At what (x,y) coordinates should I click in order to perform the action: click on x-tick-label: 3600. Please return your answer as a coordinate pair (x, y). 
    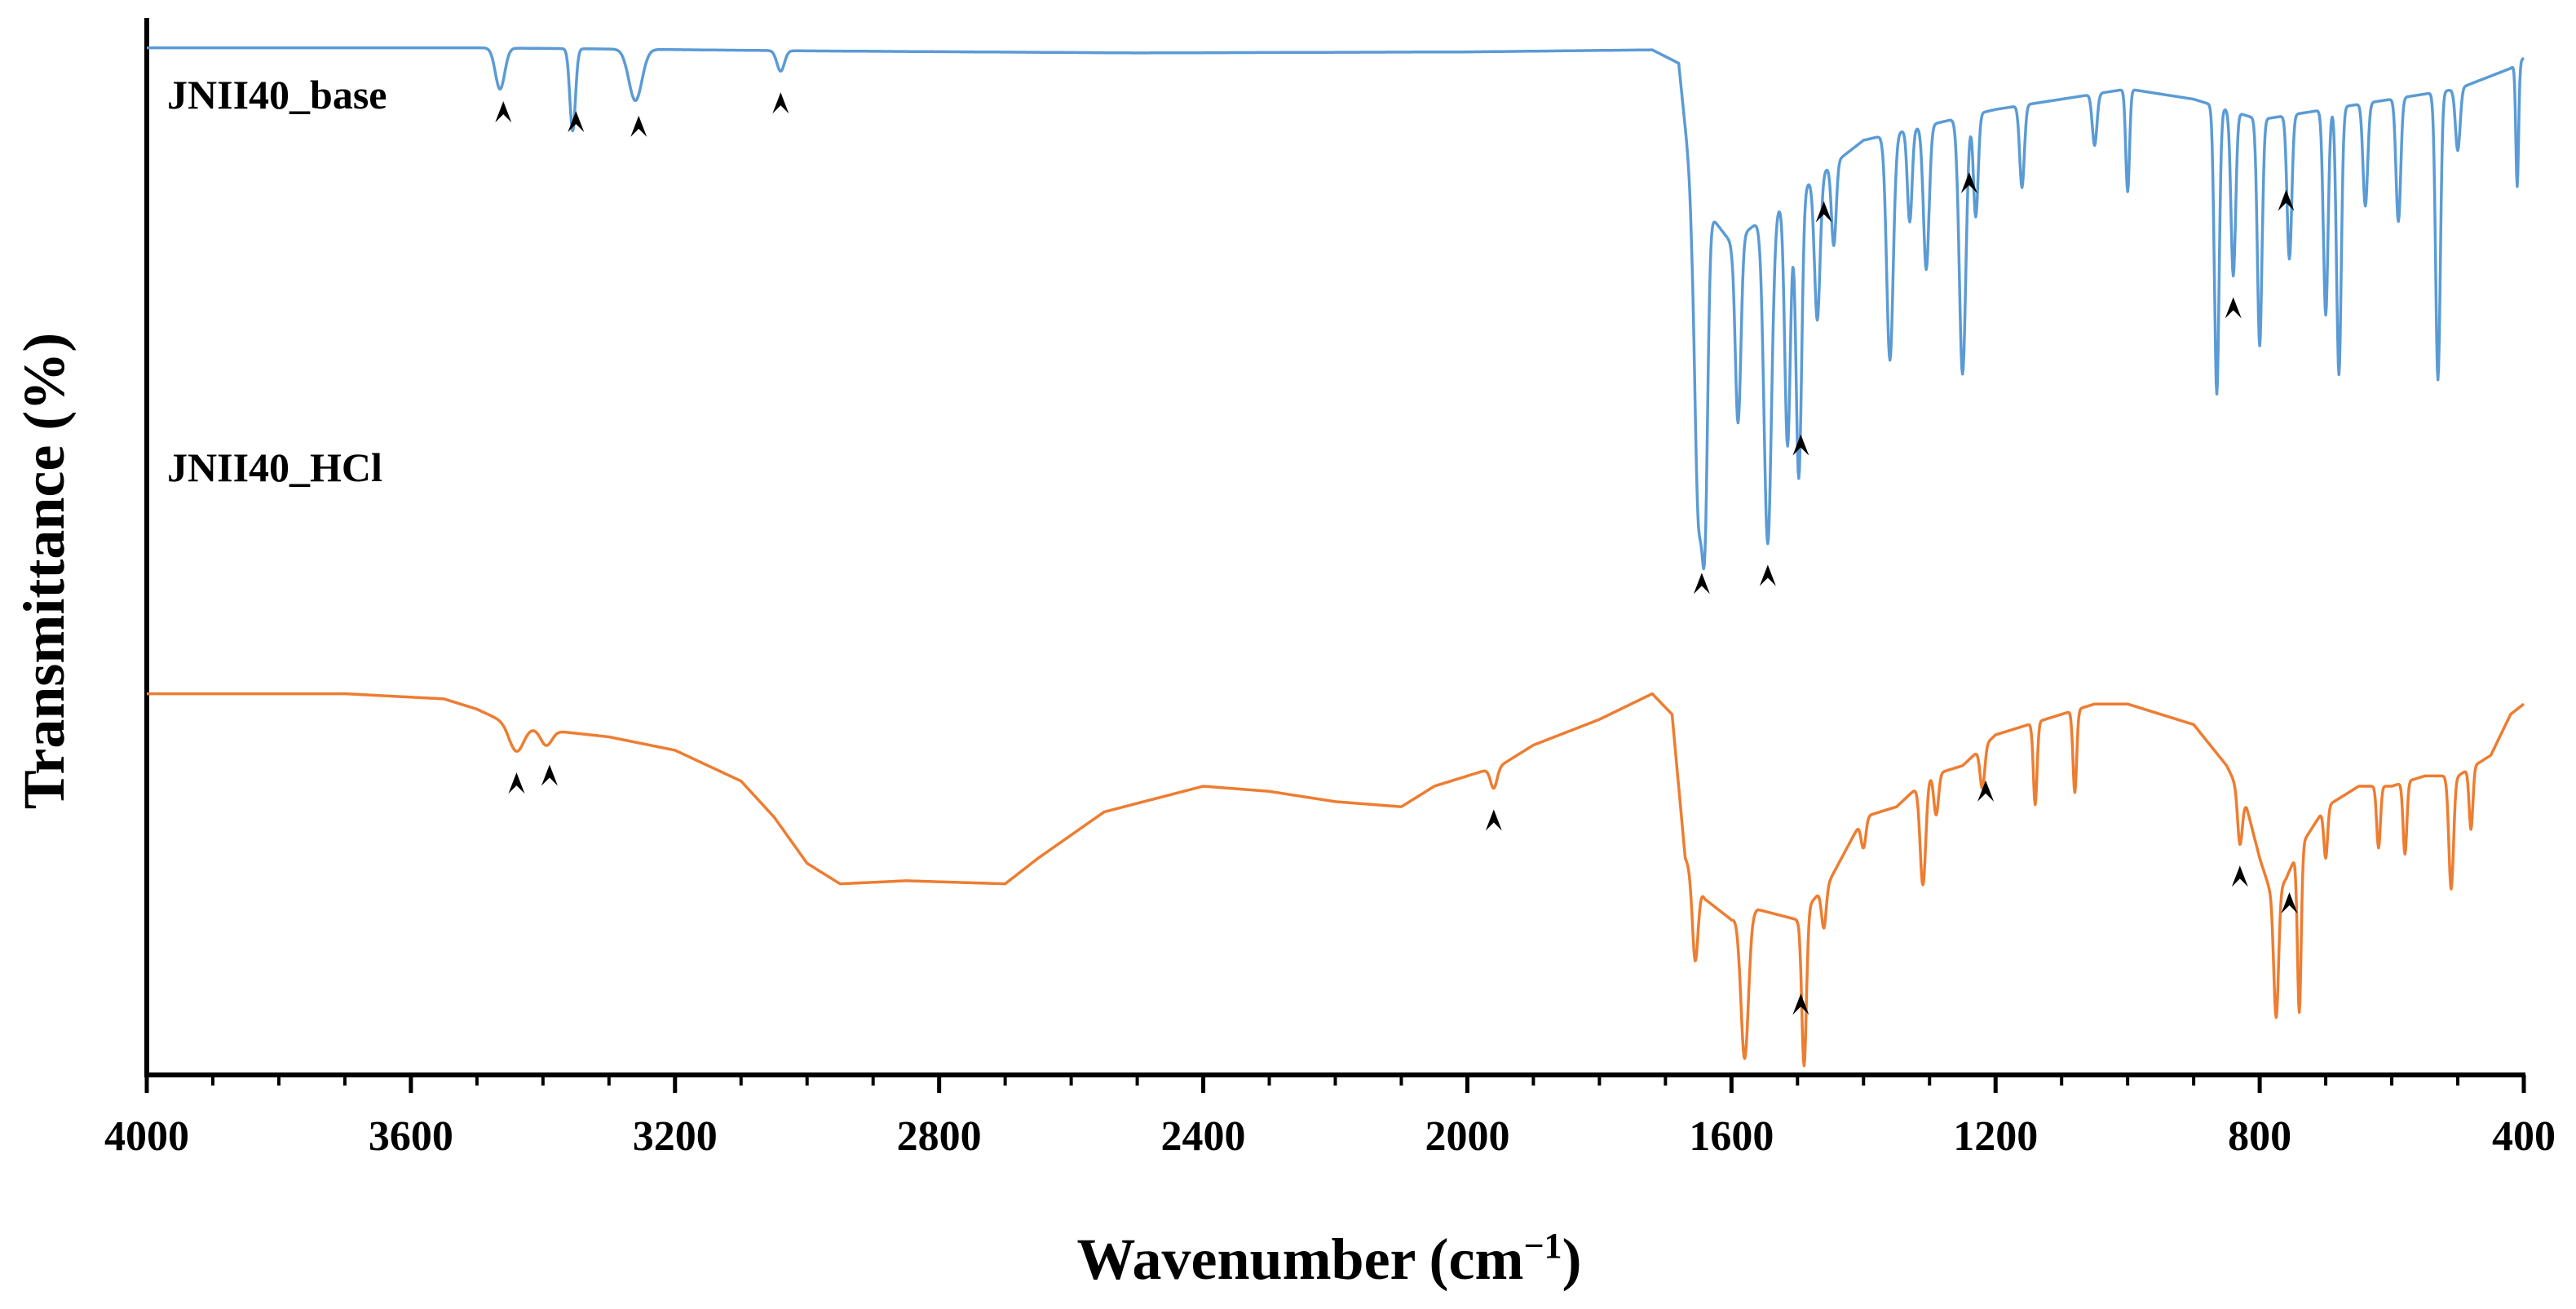
    Looking at the image, I should click on (411, 1136).